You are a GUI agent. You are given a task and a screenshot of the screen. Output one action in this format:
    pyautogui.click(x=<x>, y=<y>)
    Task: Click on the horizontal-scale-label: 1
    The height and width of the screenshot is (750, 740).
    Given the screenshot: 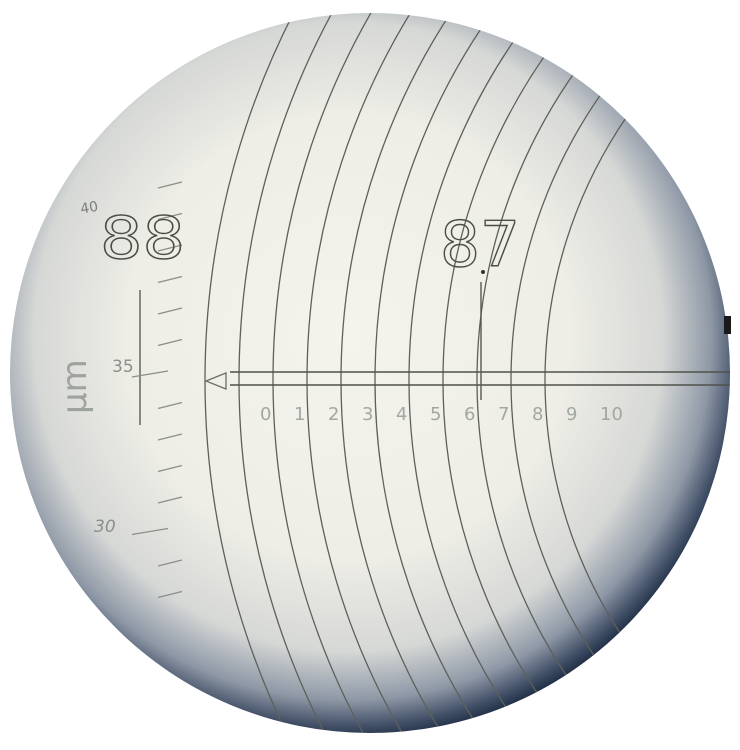 What is the action you would take?
    pyautogui.click(x=299, y=414)
    